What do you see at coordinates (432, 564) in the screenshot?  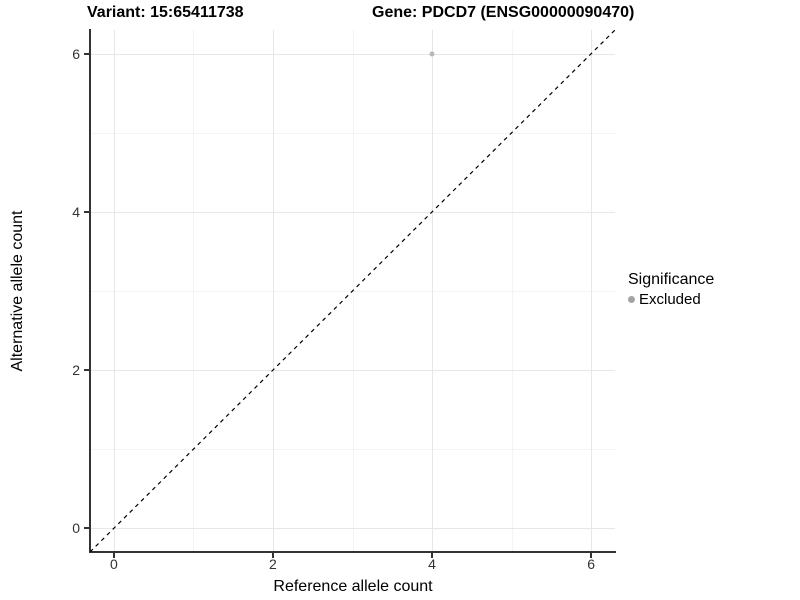 I see `x-tick-label: 4` at bounding box center [432, 564].